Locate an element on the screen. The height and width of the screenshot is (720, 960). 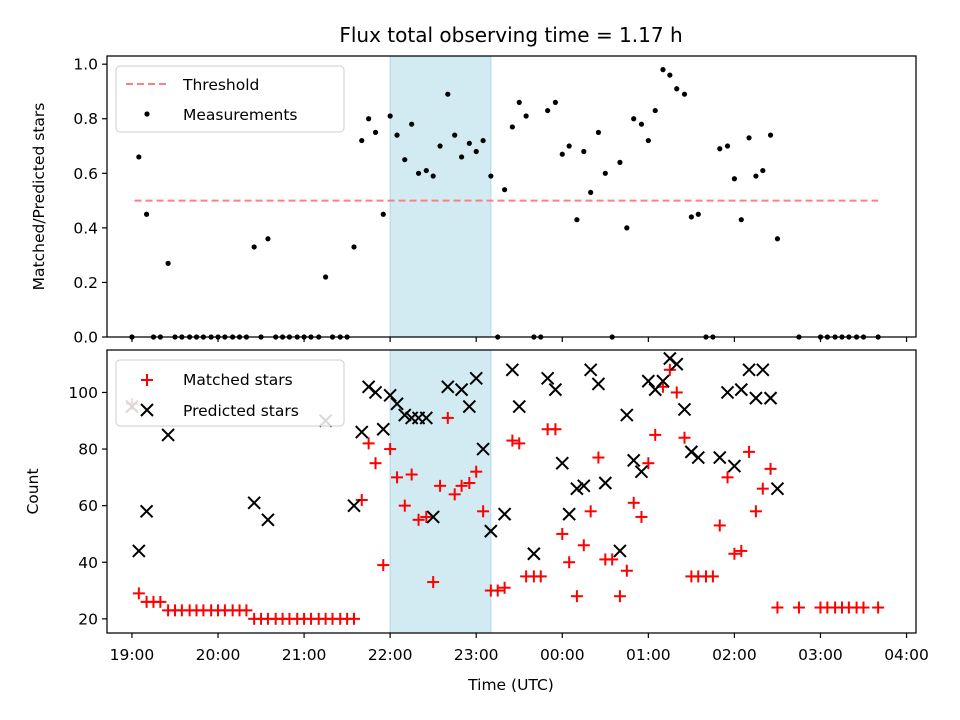
top-y-axis-label: Matched/Predicted stars is located at coordinates (39, 197).